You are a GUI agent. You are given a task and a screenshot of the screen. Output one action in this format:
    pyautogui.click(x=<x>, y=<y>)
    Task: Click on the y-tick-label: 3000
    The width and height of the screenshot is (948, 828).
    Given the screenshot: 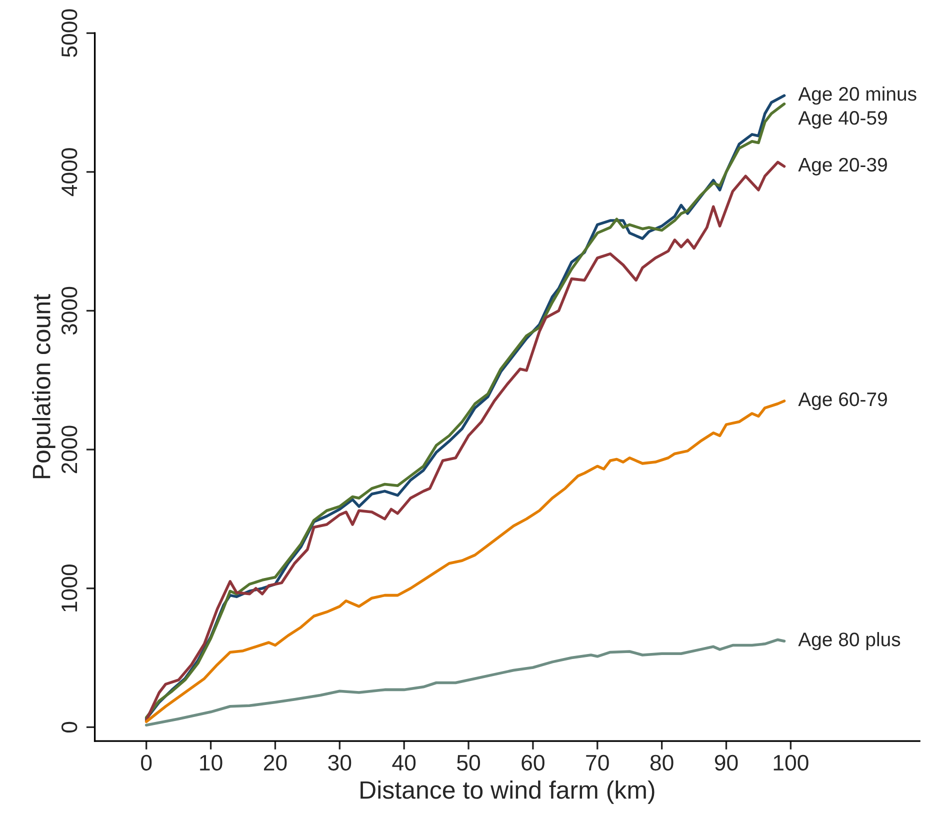 What is the action you would take?
    pyautogui.click(x=69, y=310)
    